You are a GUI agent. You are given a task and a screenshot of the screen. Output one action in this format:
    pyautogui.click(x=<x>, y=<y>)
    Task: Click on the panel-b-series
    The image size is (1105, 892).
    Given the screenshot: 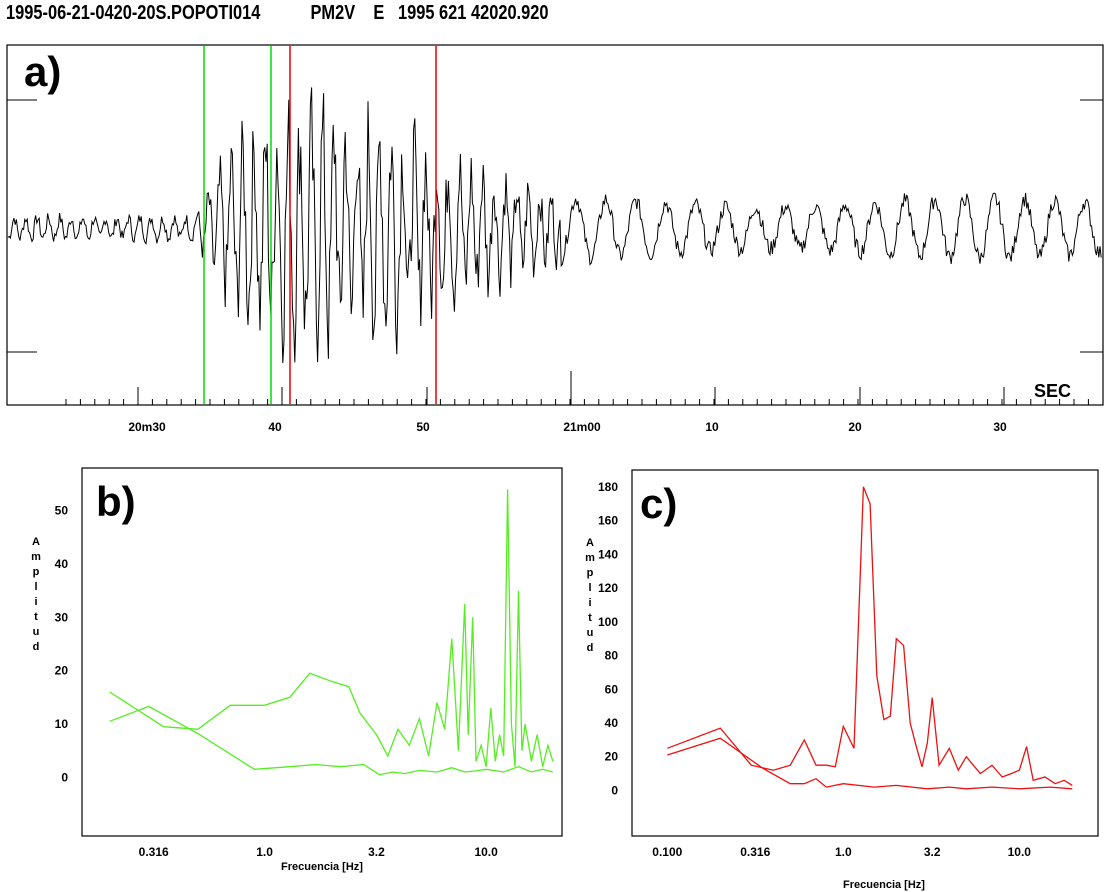 What is the action you would take?
    pyautogui.click(x=331, y=632)
    